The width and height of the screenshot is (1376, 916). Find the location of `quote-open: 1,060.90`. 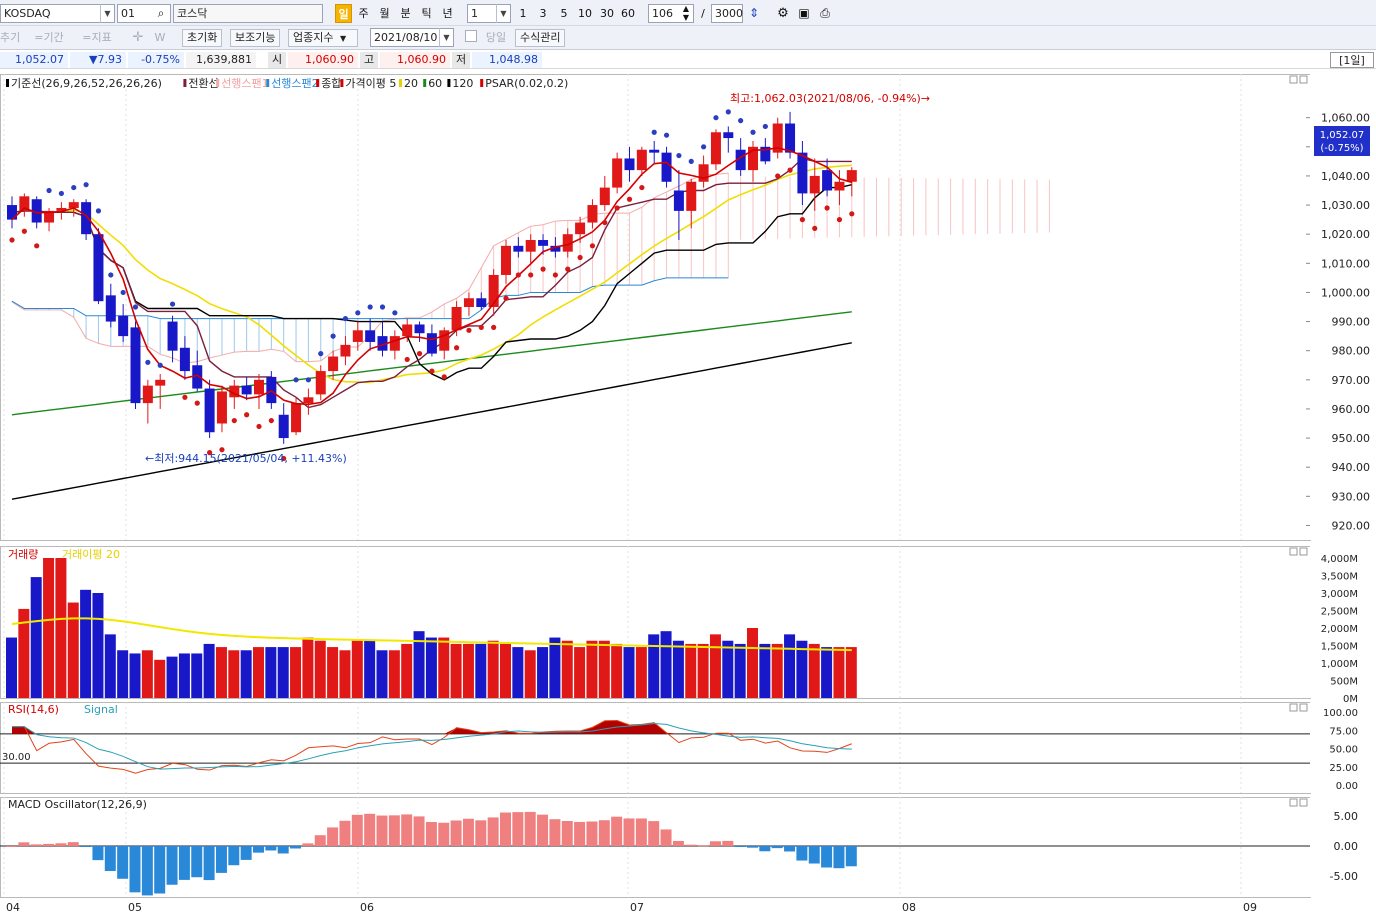

quote-open: 1,060.90 is located at coordinates (323, 60).